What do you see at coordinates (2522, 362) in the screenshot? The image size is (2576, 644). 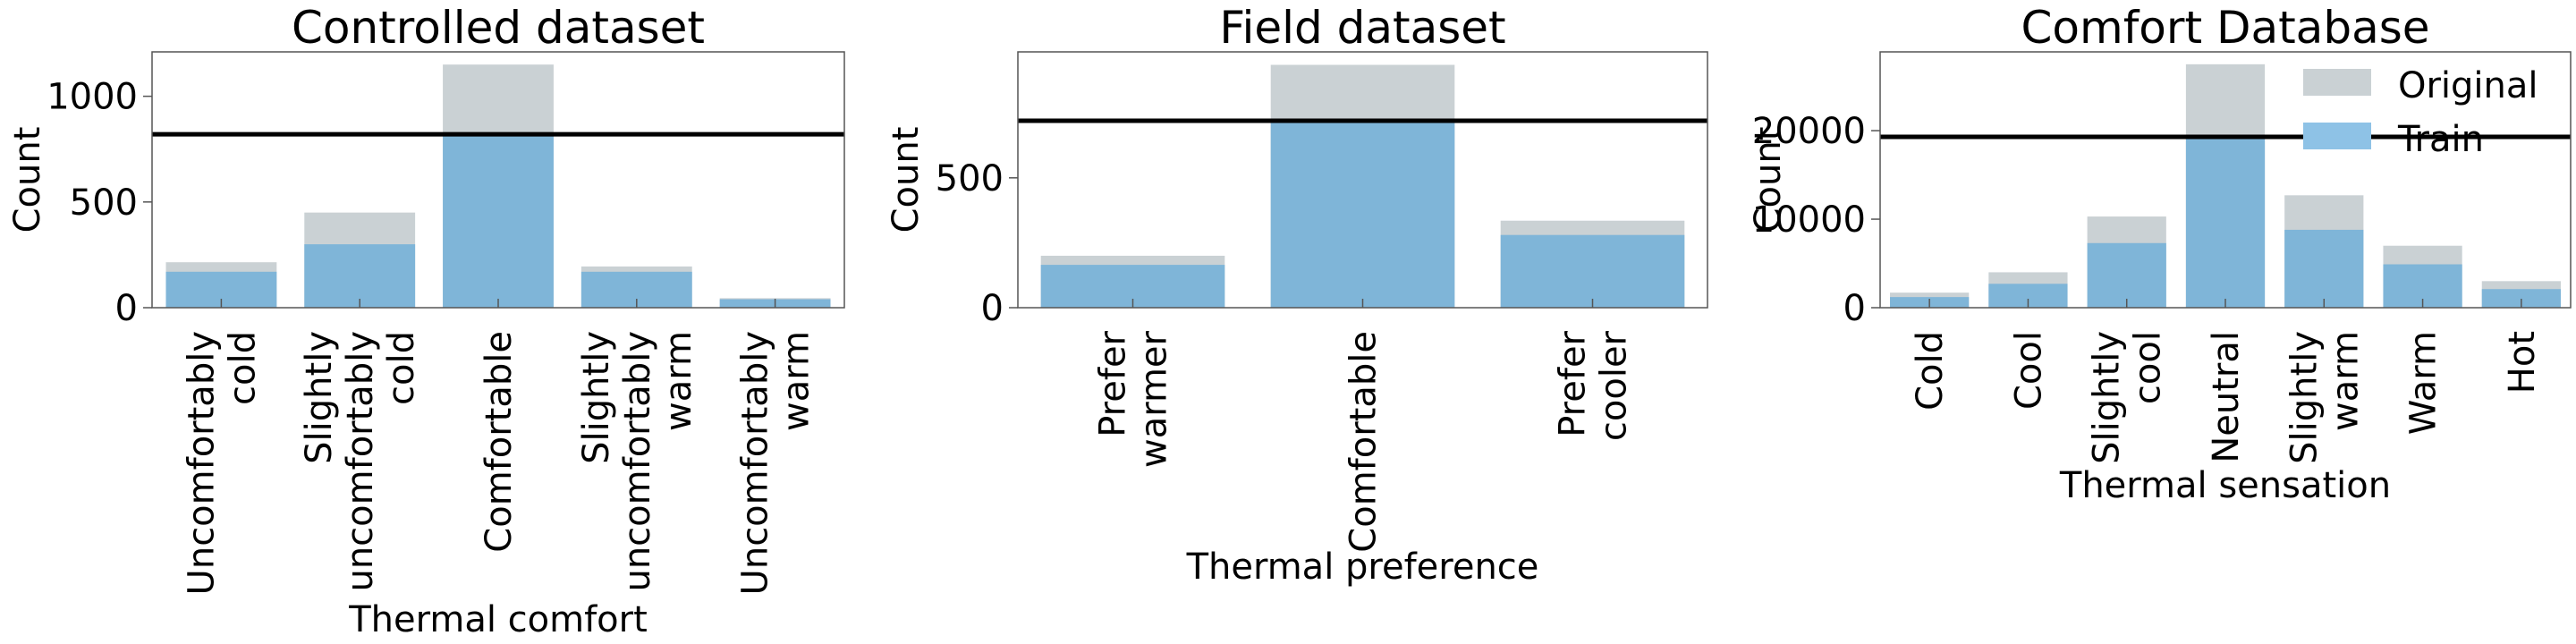 I see `x-tick-label: Hot` at bounding box center [2522, 362].